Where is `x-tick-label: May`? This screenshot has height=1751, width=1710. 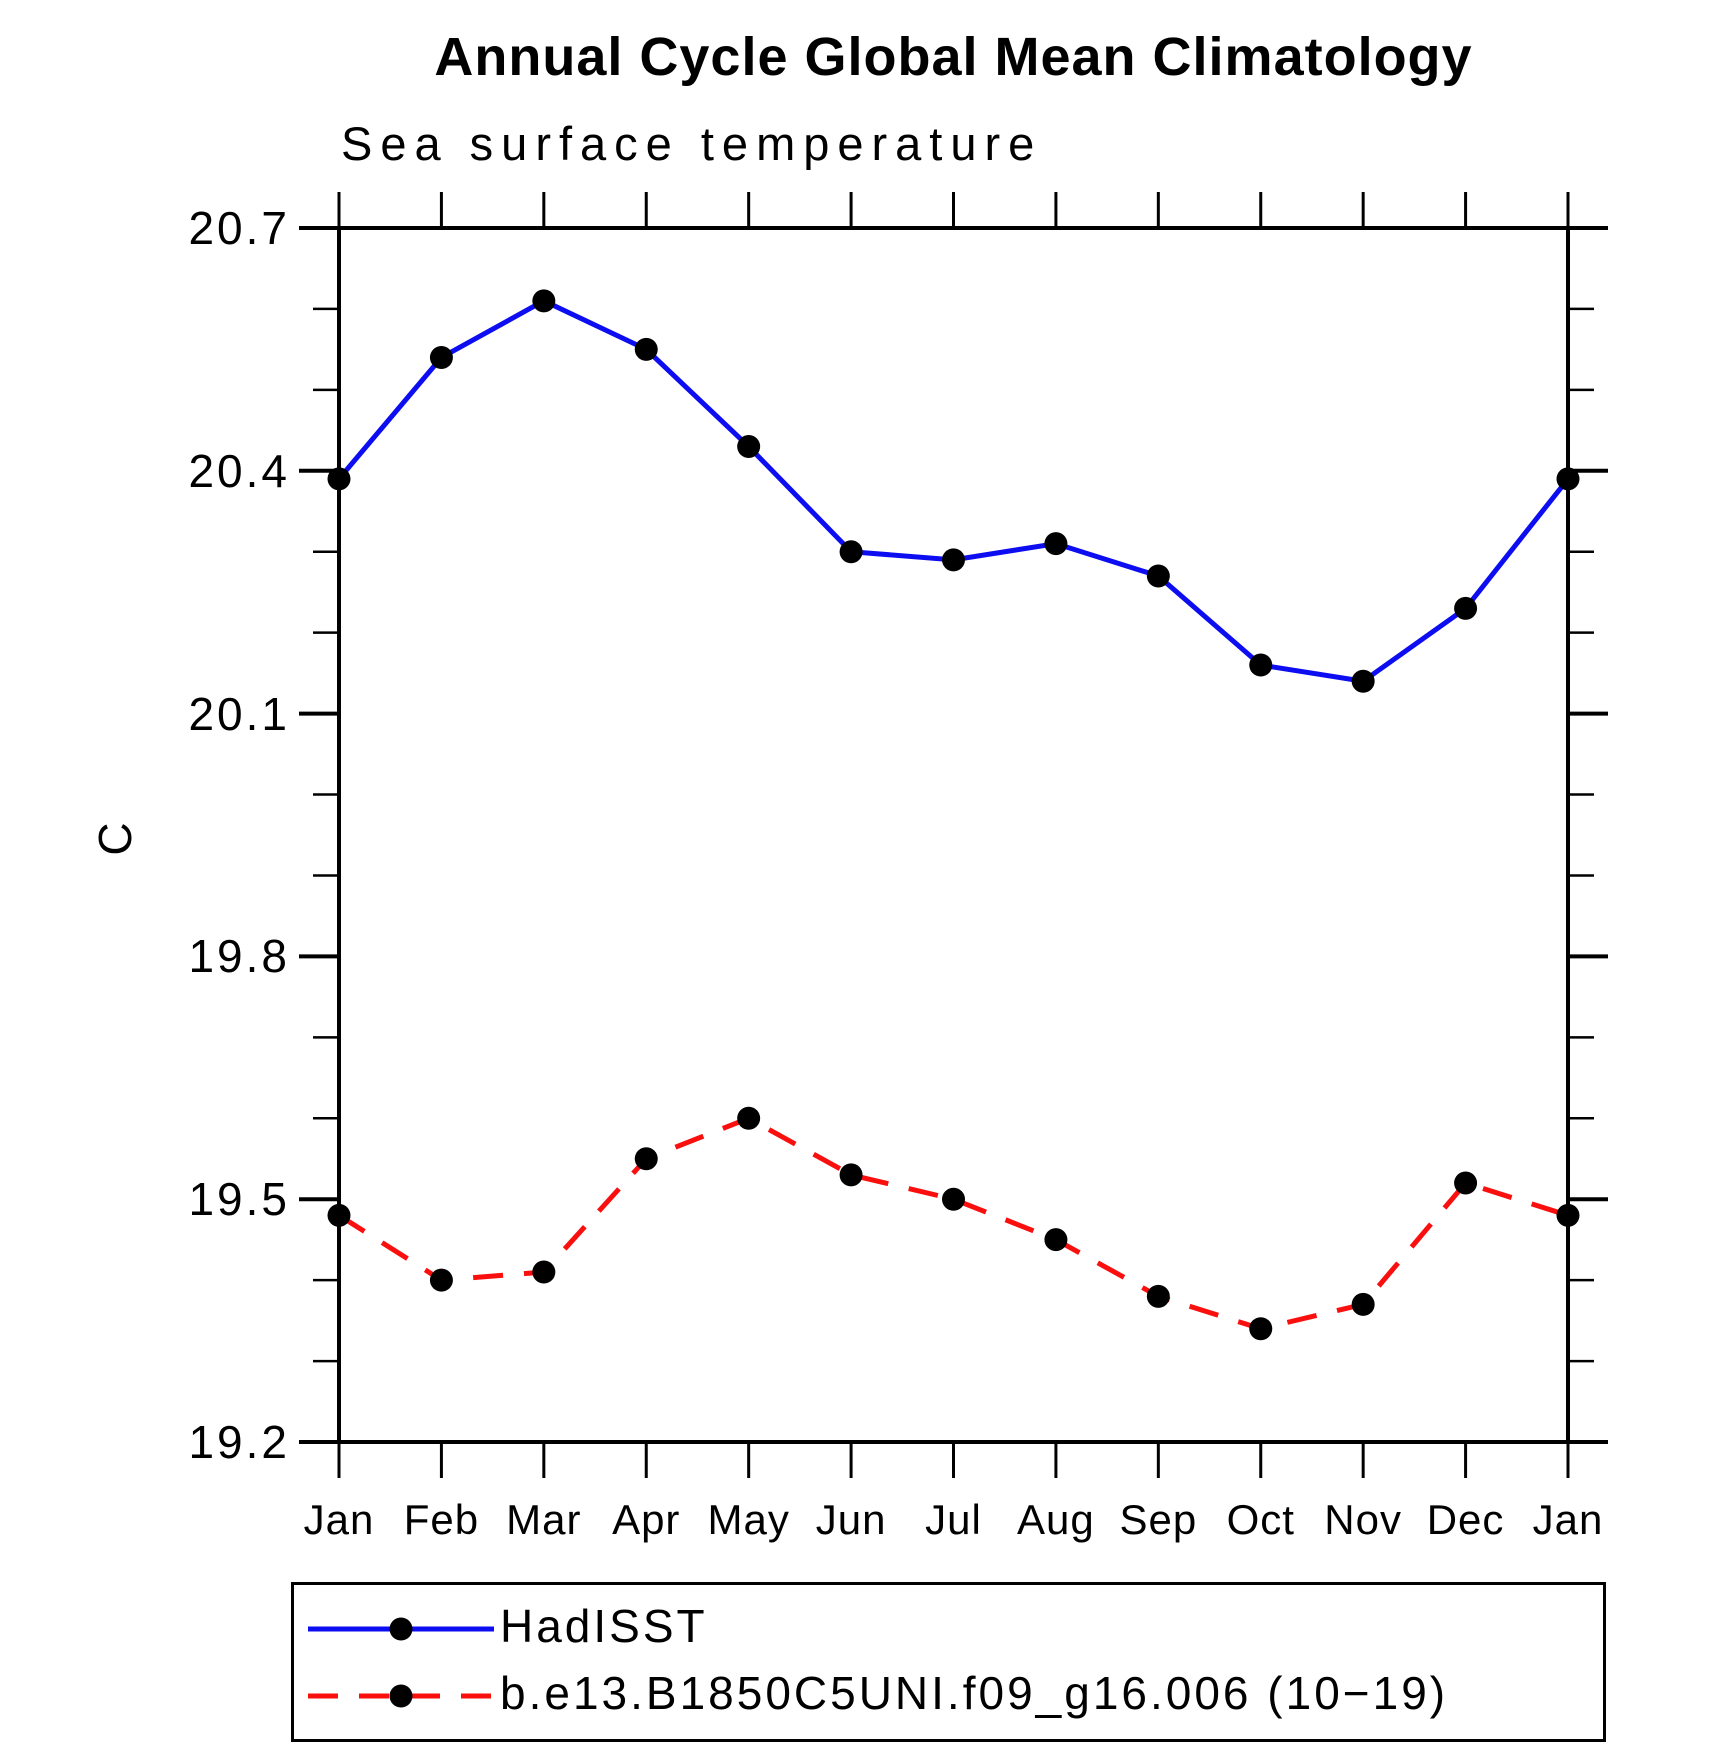 x-tick-label: May is located at coordinates (748, 1519).